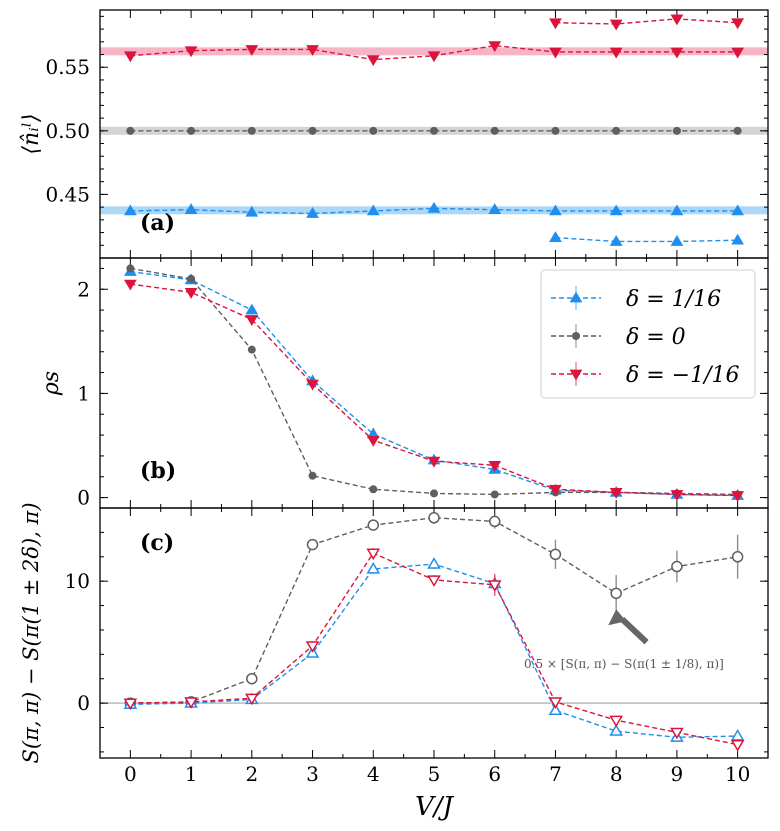  Describe the element at coordinates (83, 393) in the screenshot. I see `y-tick-label: 1` at that location.